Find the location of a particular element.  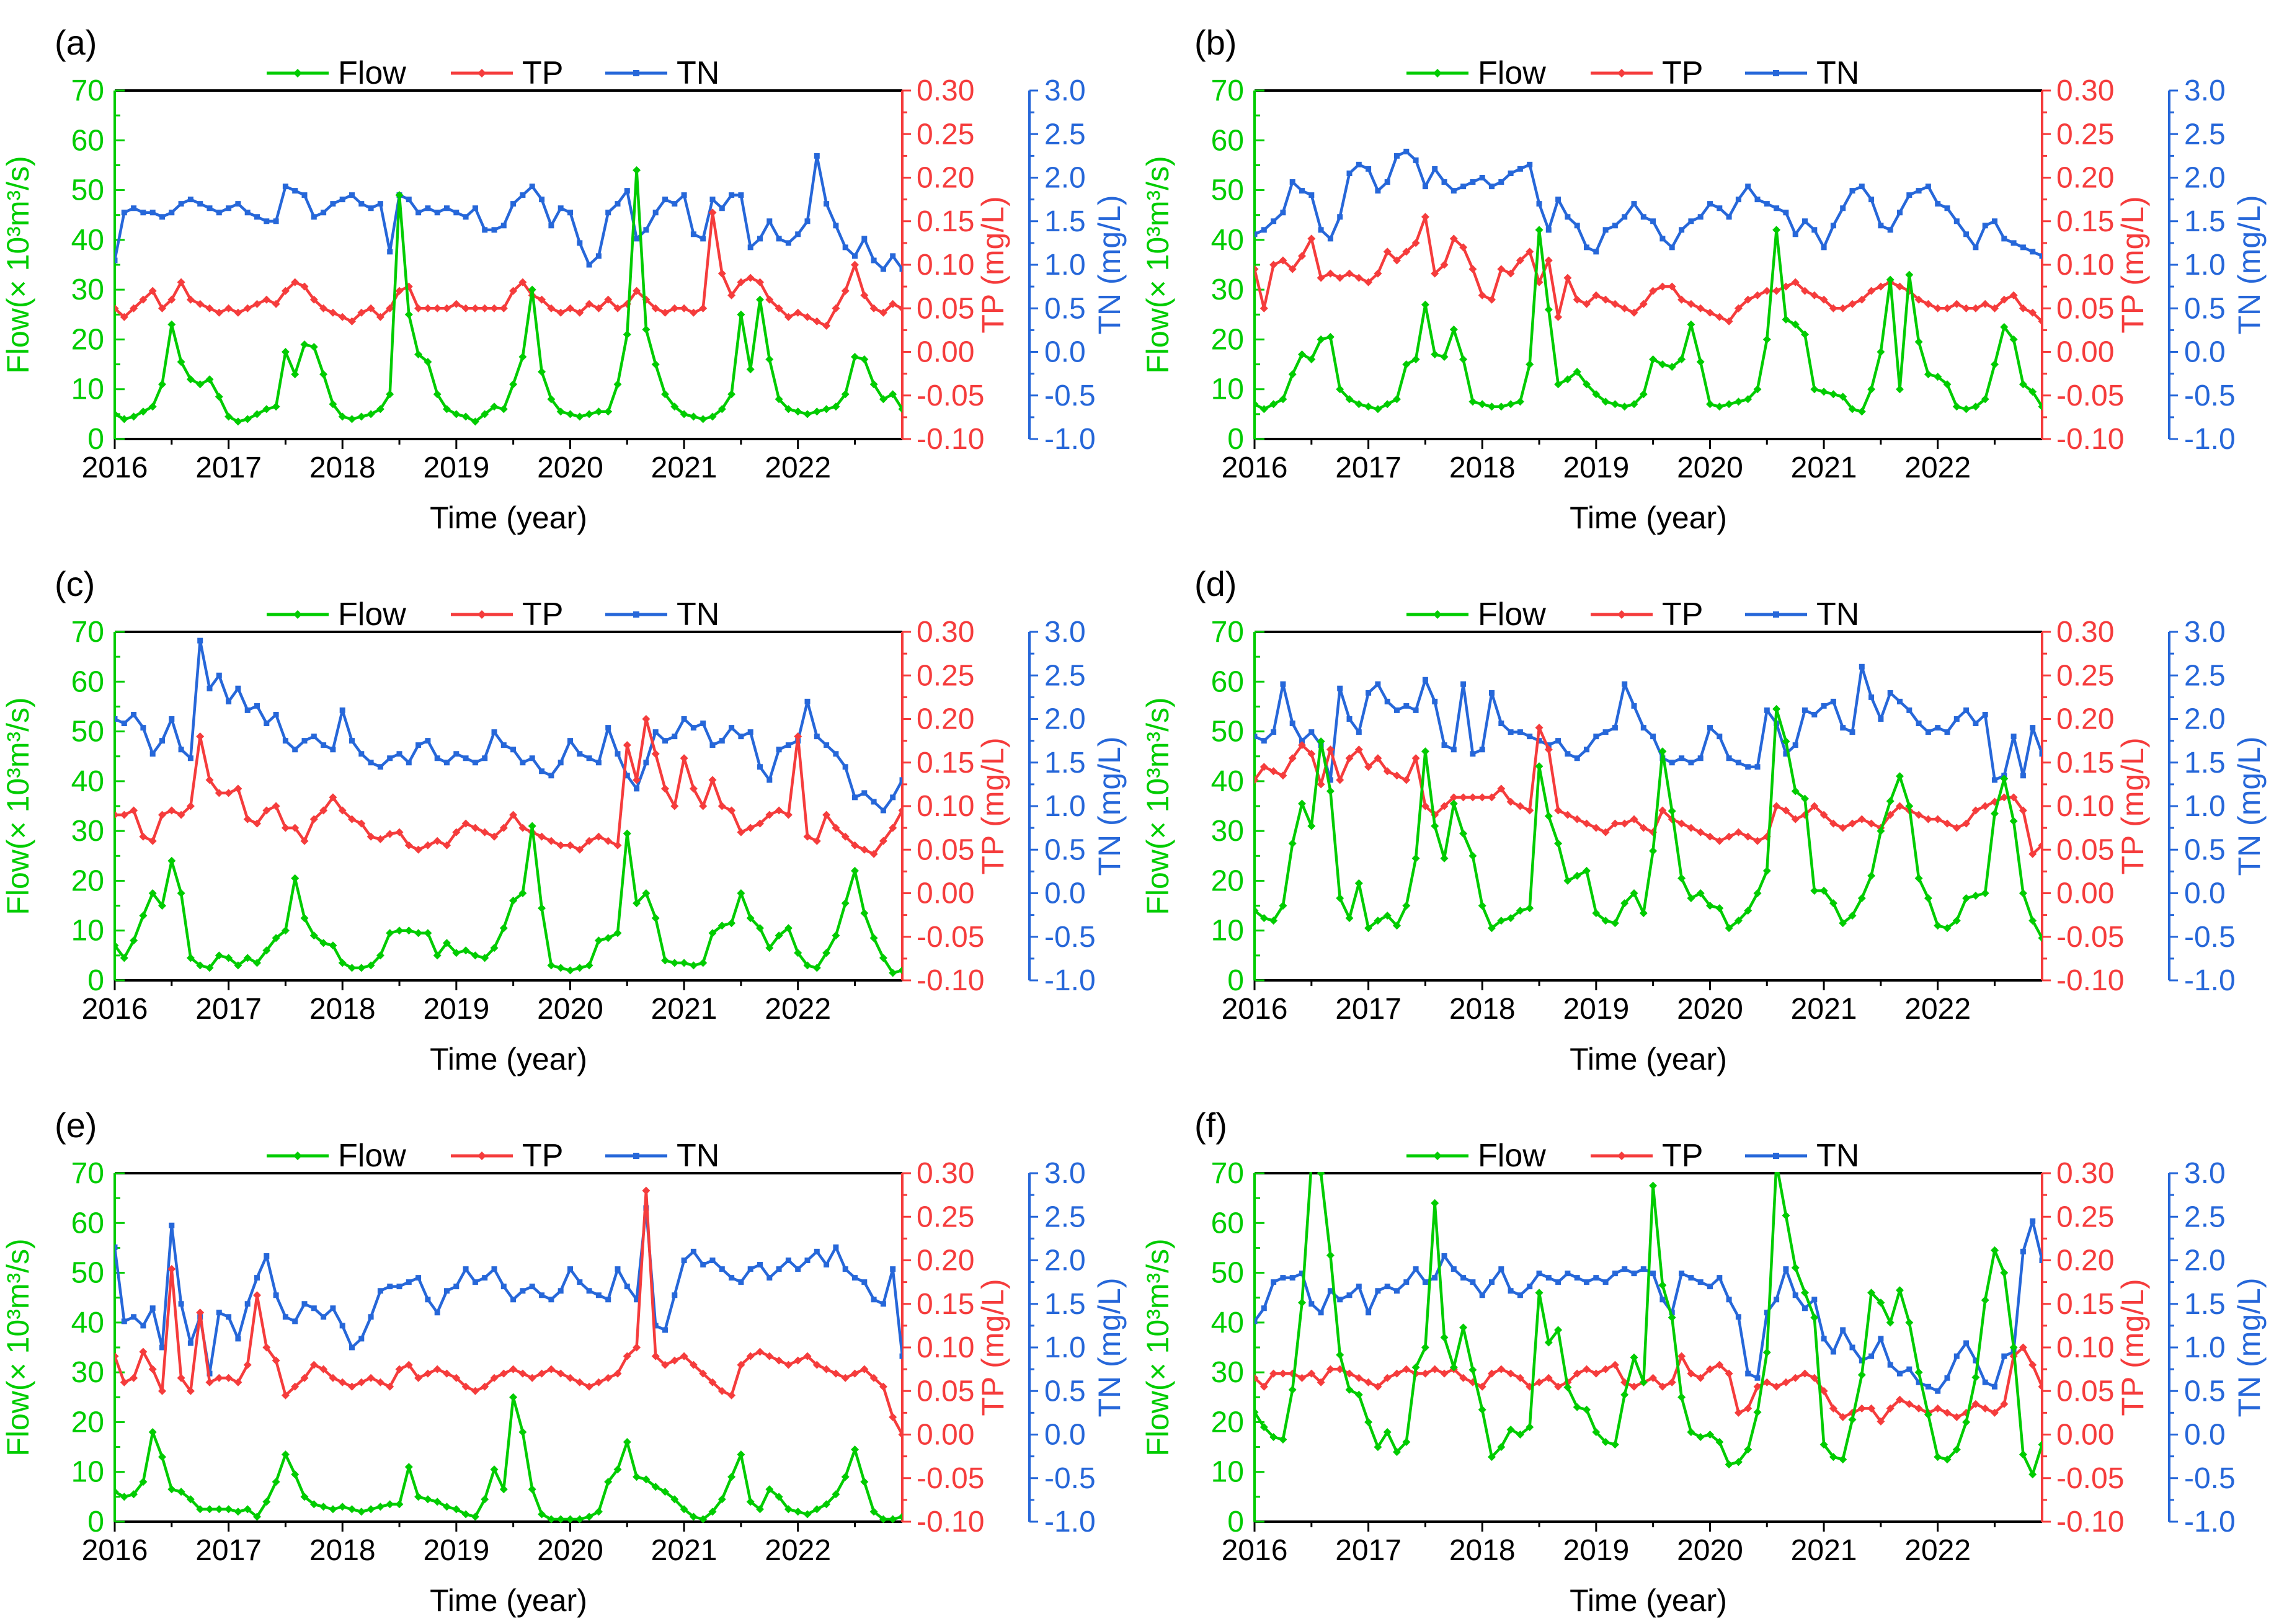

flow-tick-label: 50 is located at coordinates (1227, 190).